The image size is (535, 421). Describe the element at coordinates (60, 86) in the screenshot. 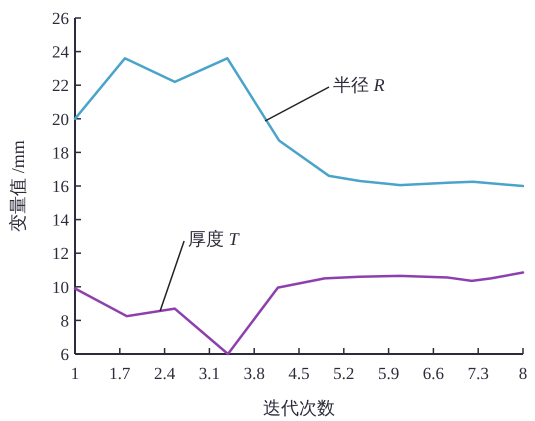

I see `y-tick-label: 22` at that location.